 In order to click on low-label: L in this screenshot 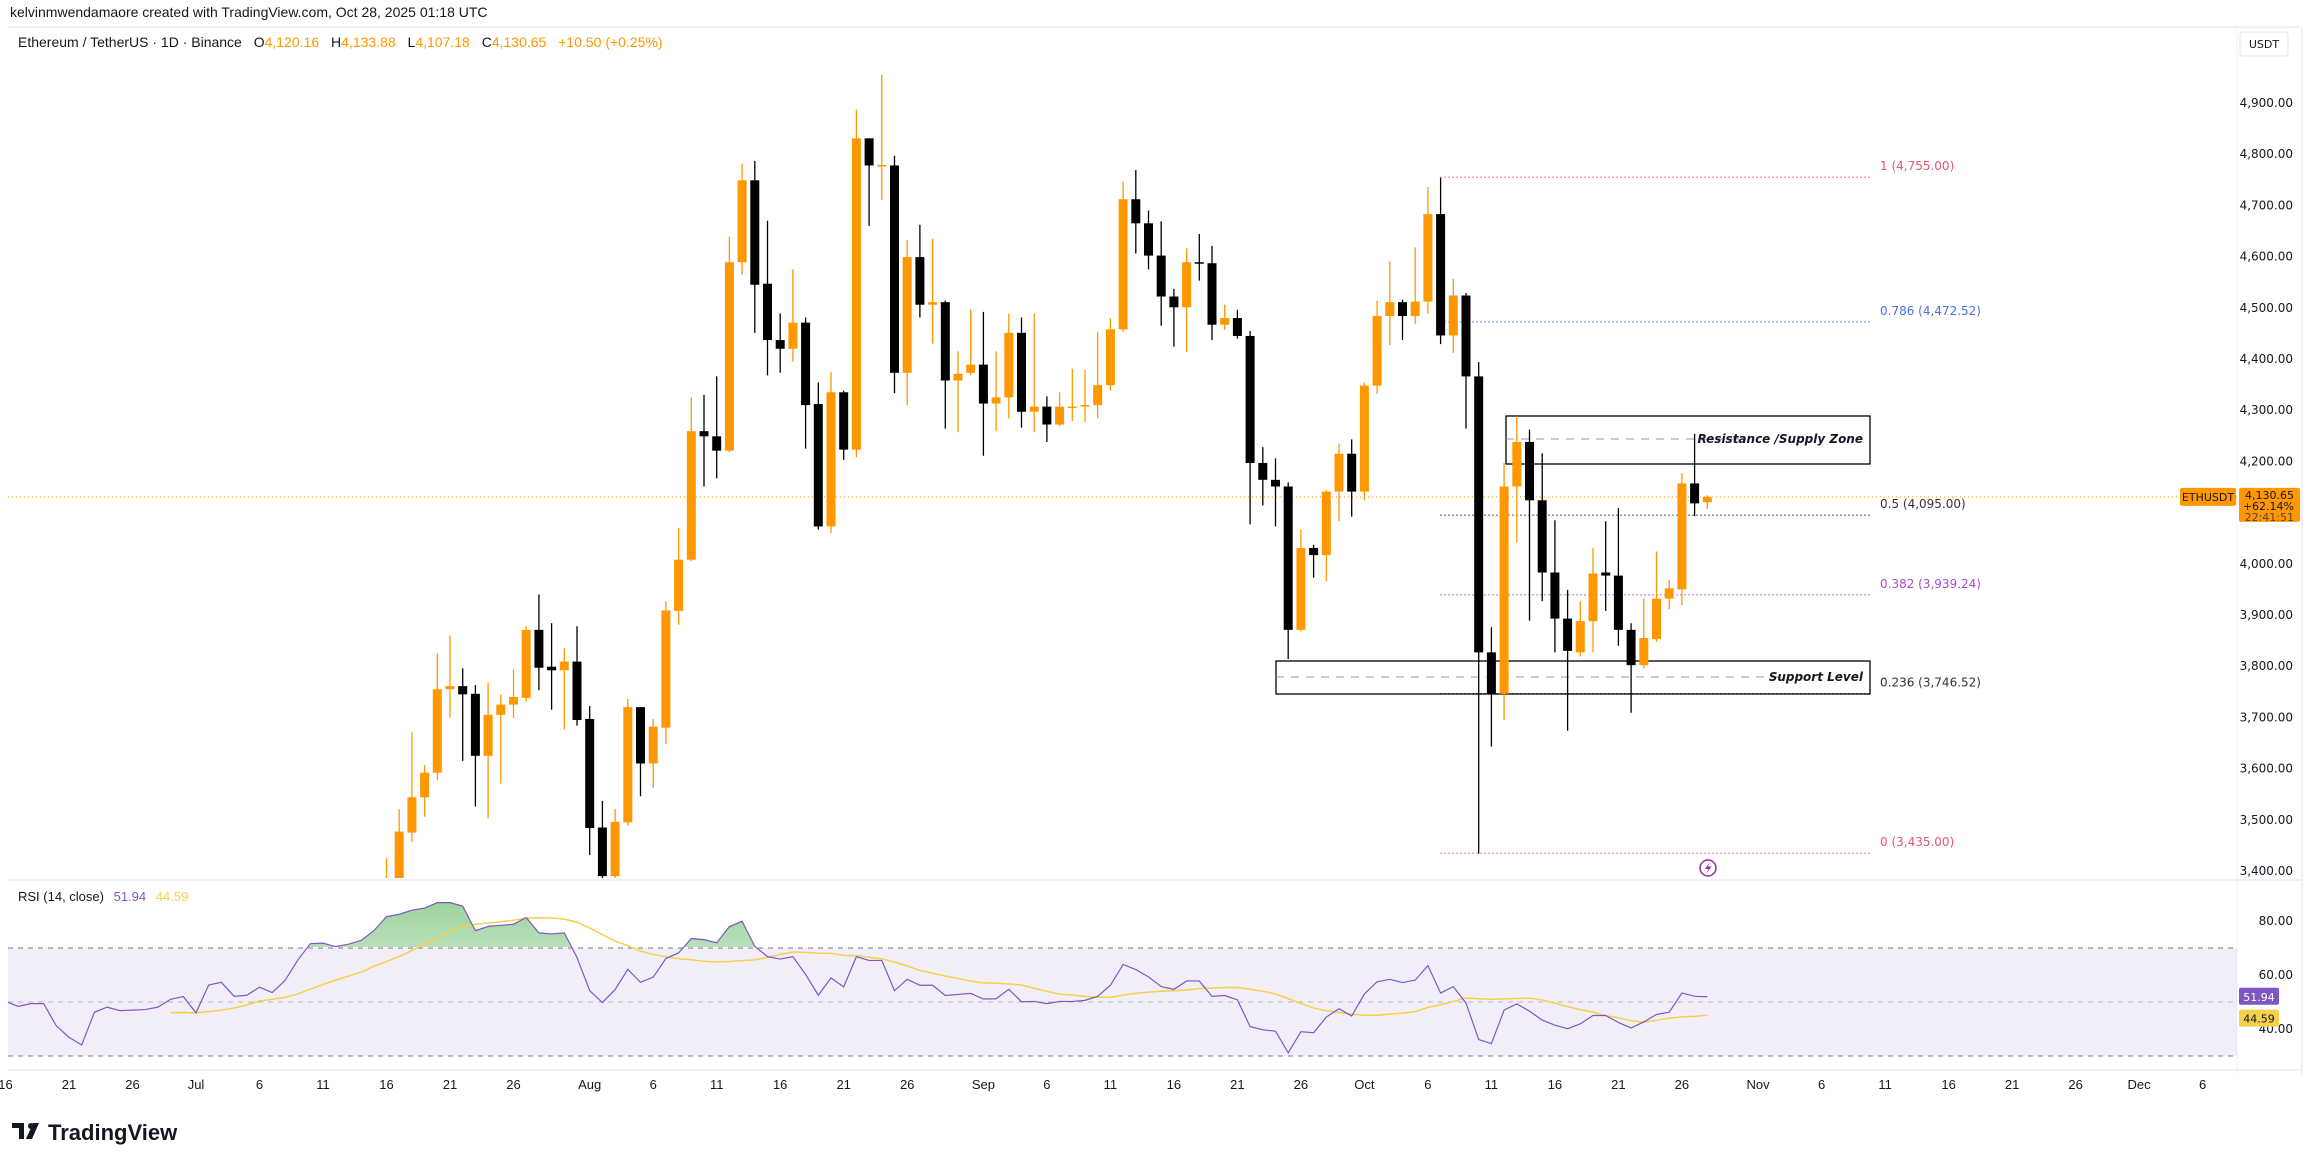, I will do `click(412, 42)`.